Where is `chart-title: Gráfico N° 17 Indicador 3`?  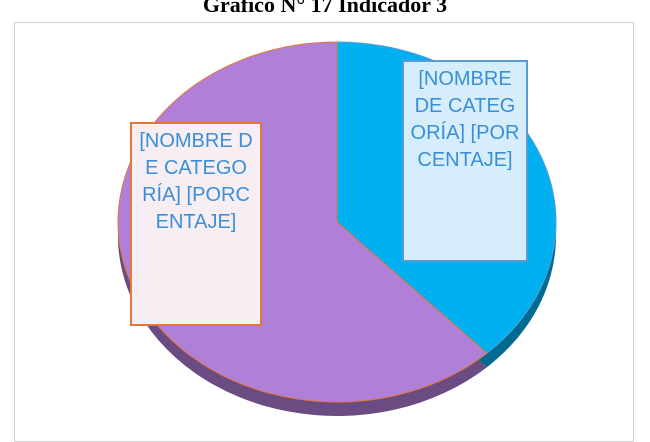
chart-title: Gráfico N° 17 Indicador 3 is located at coordinates (325, 8).